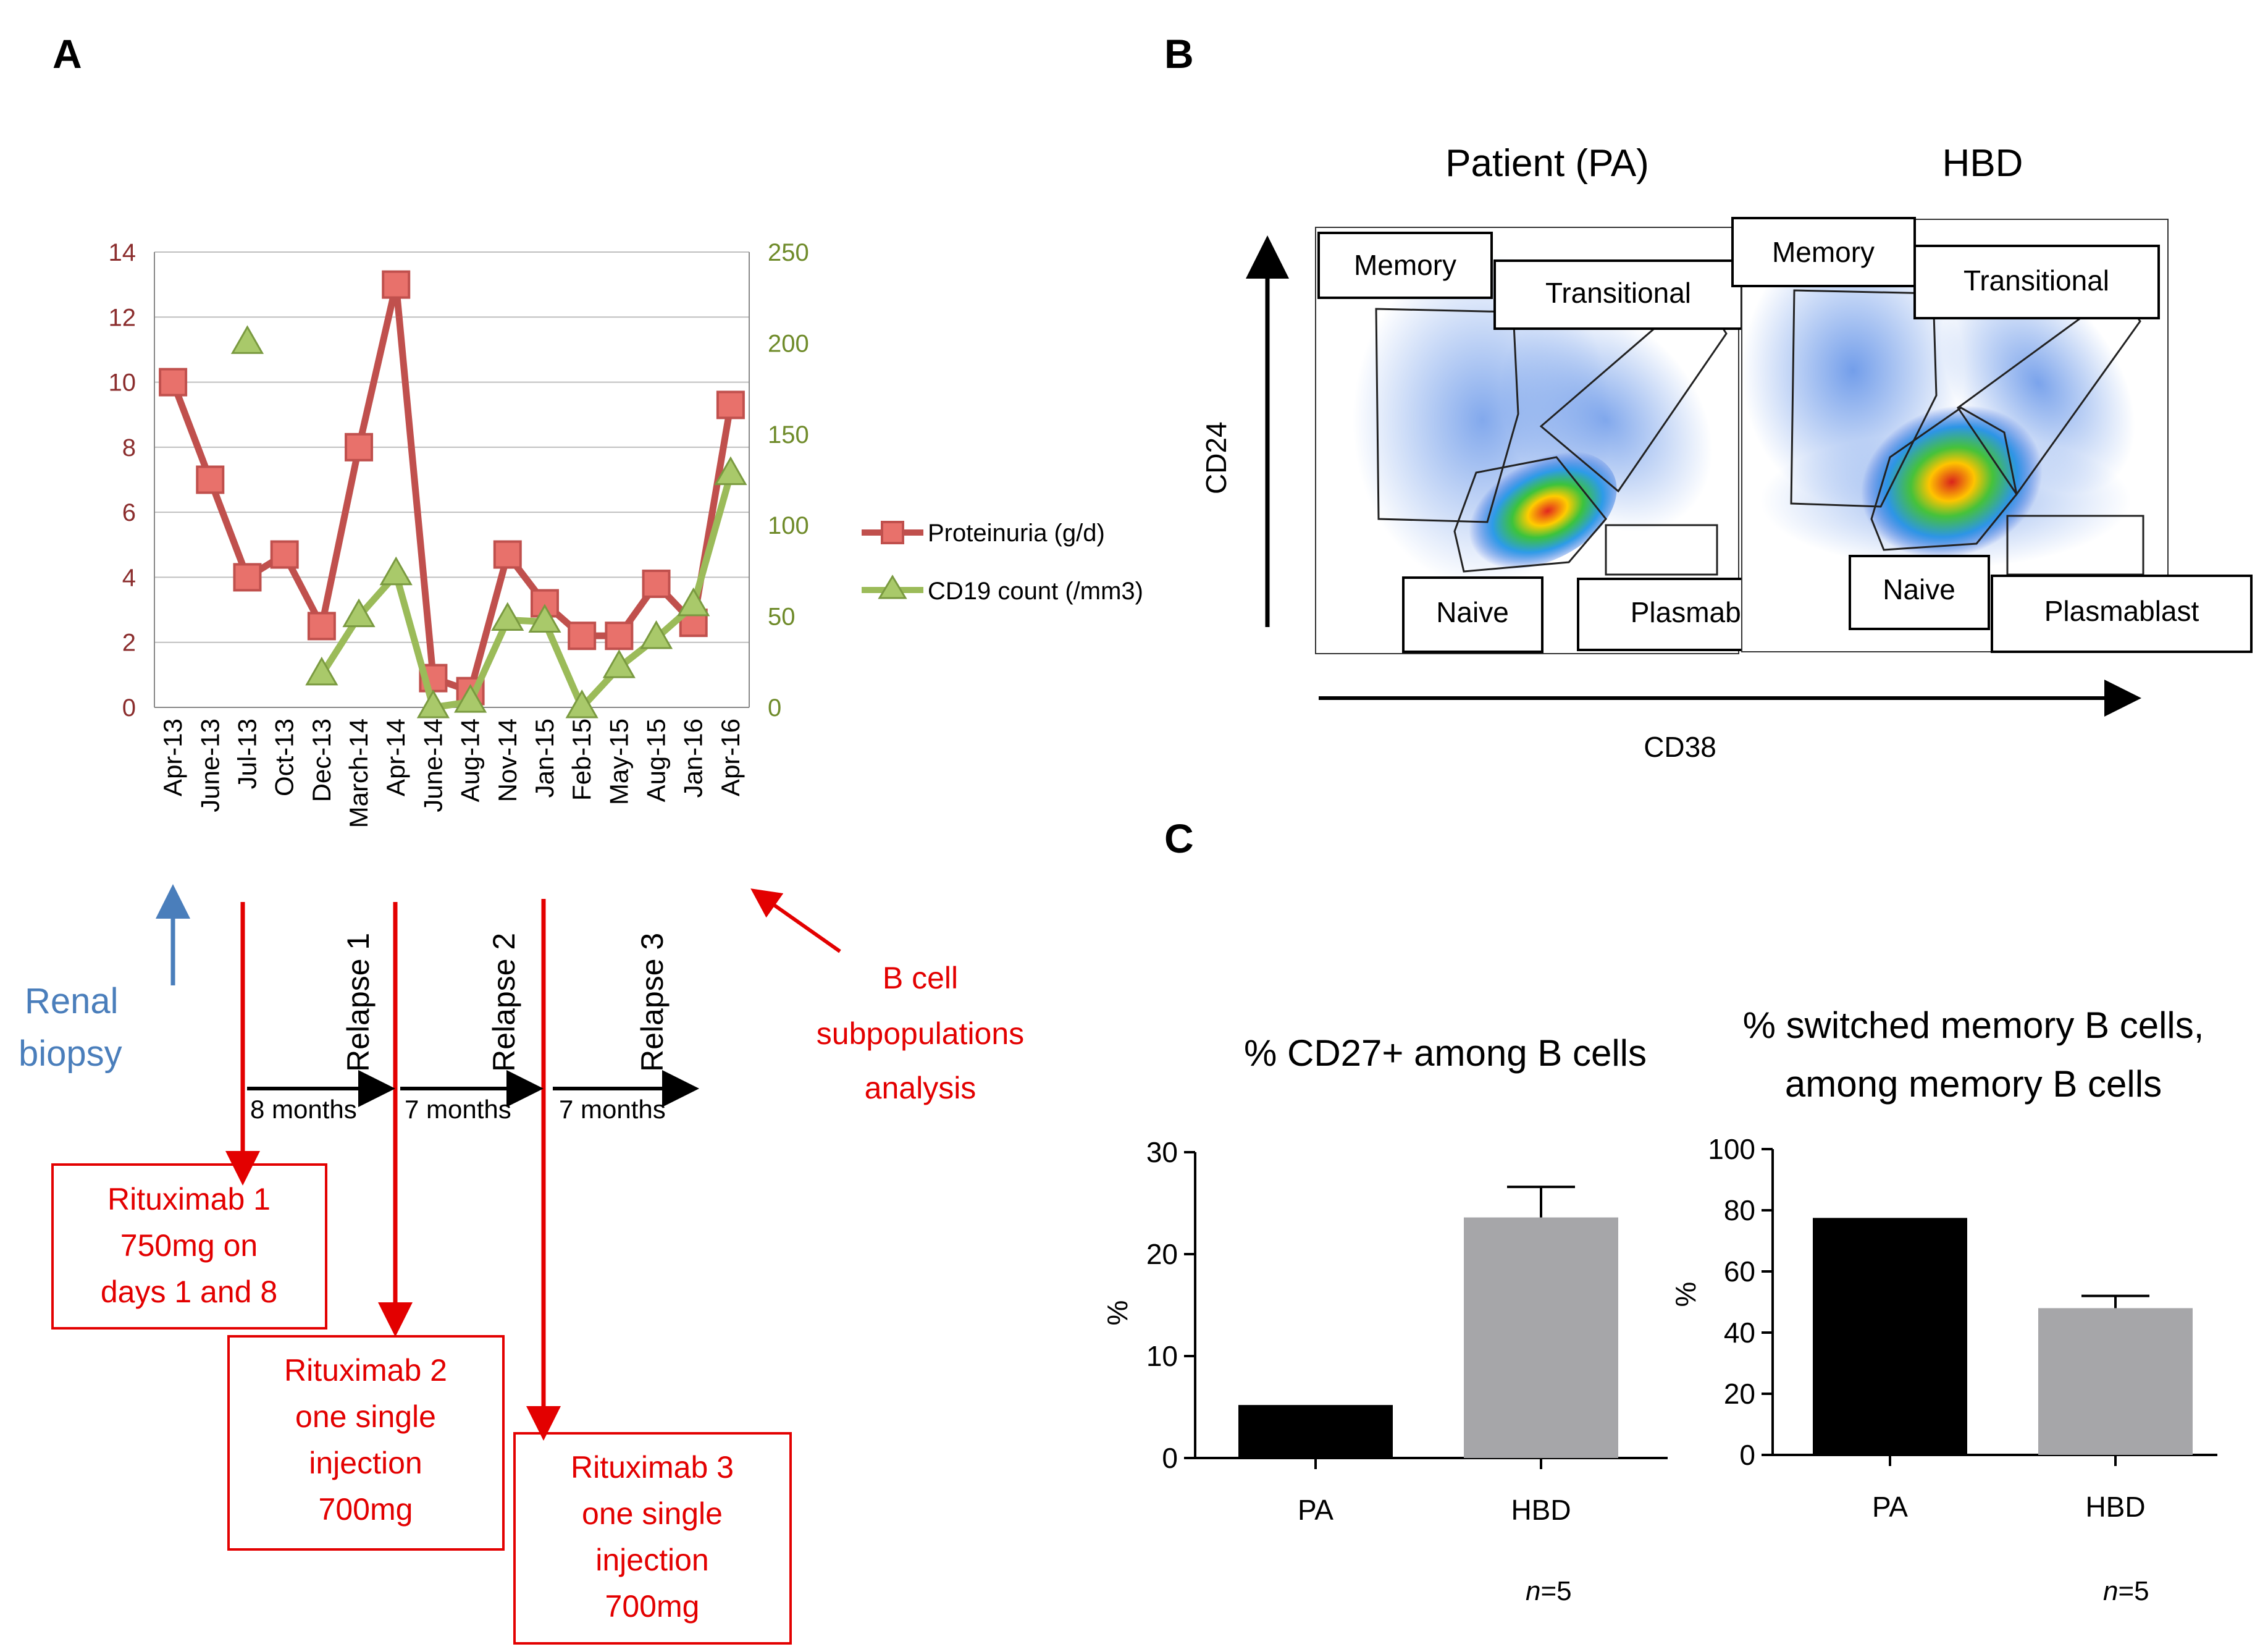 The height and width of the screenshot is (1652, 2268). Describe the element at coordinates (1179, 838) in the screenshot. I see `panel-letter-c: C` at that location.